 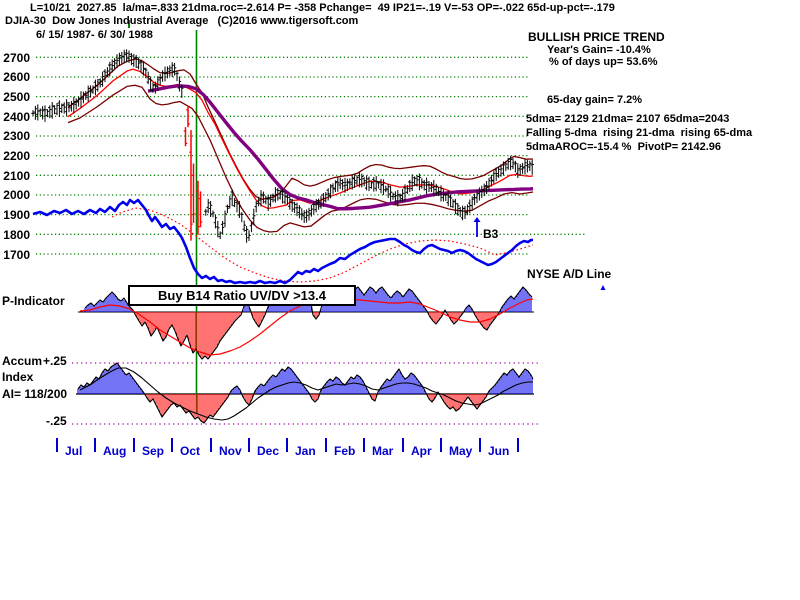 I want to click on indicator-baselines, so click(x=305, y=353).